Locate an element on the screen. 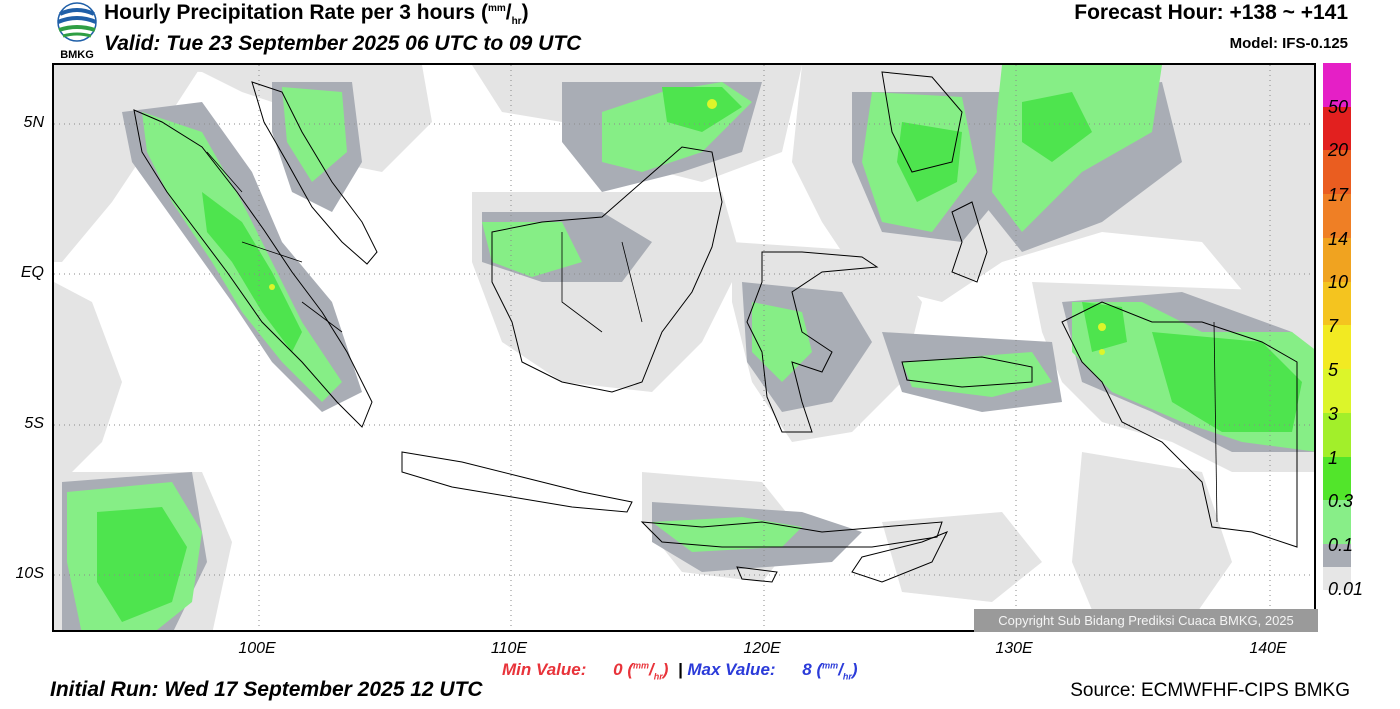 This screenshot has width=1400, height=709. lon-label-110e: 110E is located at coordinates (509, 648).